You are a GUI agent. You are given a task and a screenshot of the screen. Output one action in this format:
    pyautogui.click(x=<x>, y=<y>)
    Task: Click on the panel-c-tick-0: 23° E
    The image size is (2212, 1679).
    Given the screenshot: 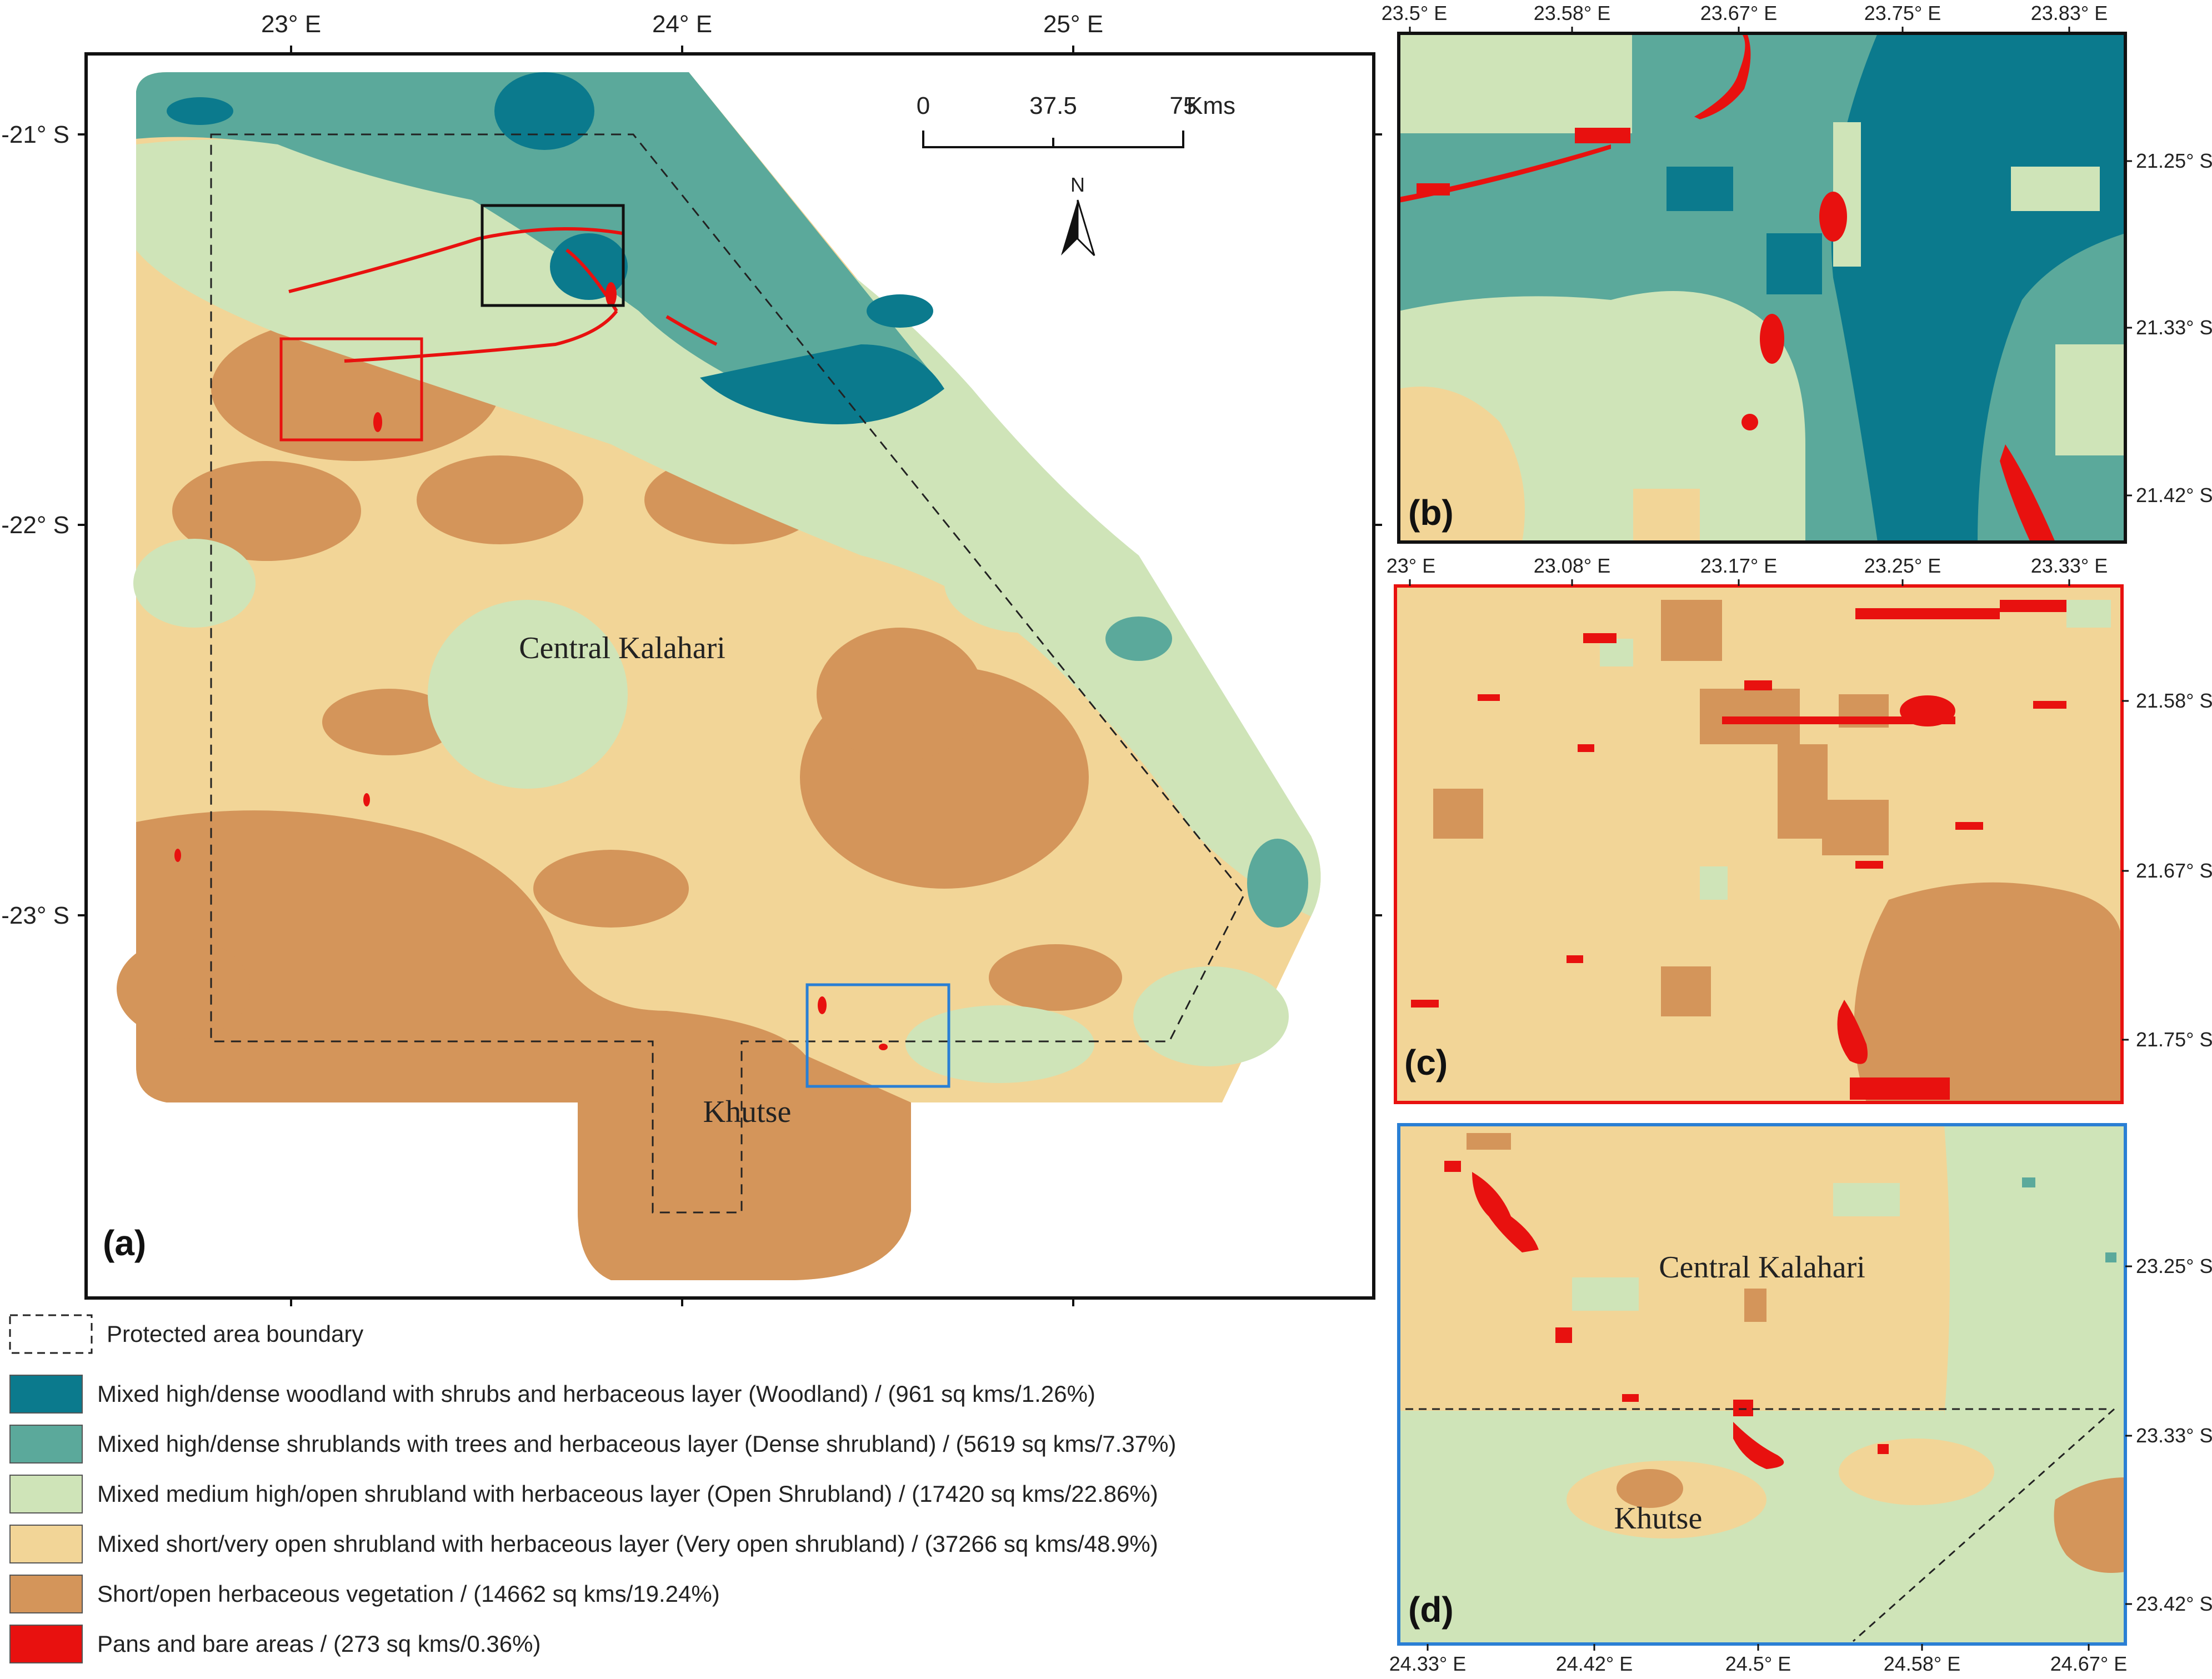 What is the action you would take?
    pyautogui.click(x=1411, y=565)
    